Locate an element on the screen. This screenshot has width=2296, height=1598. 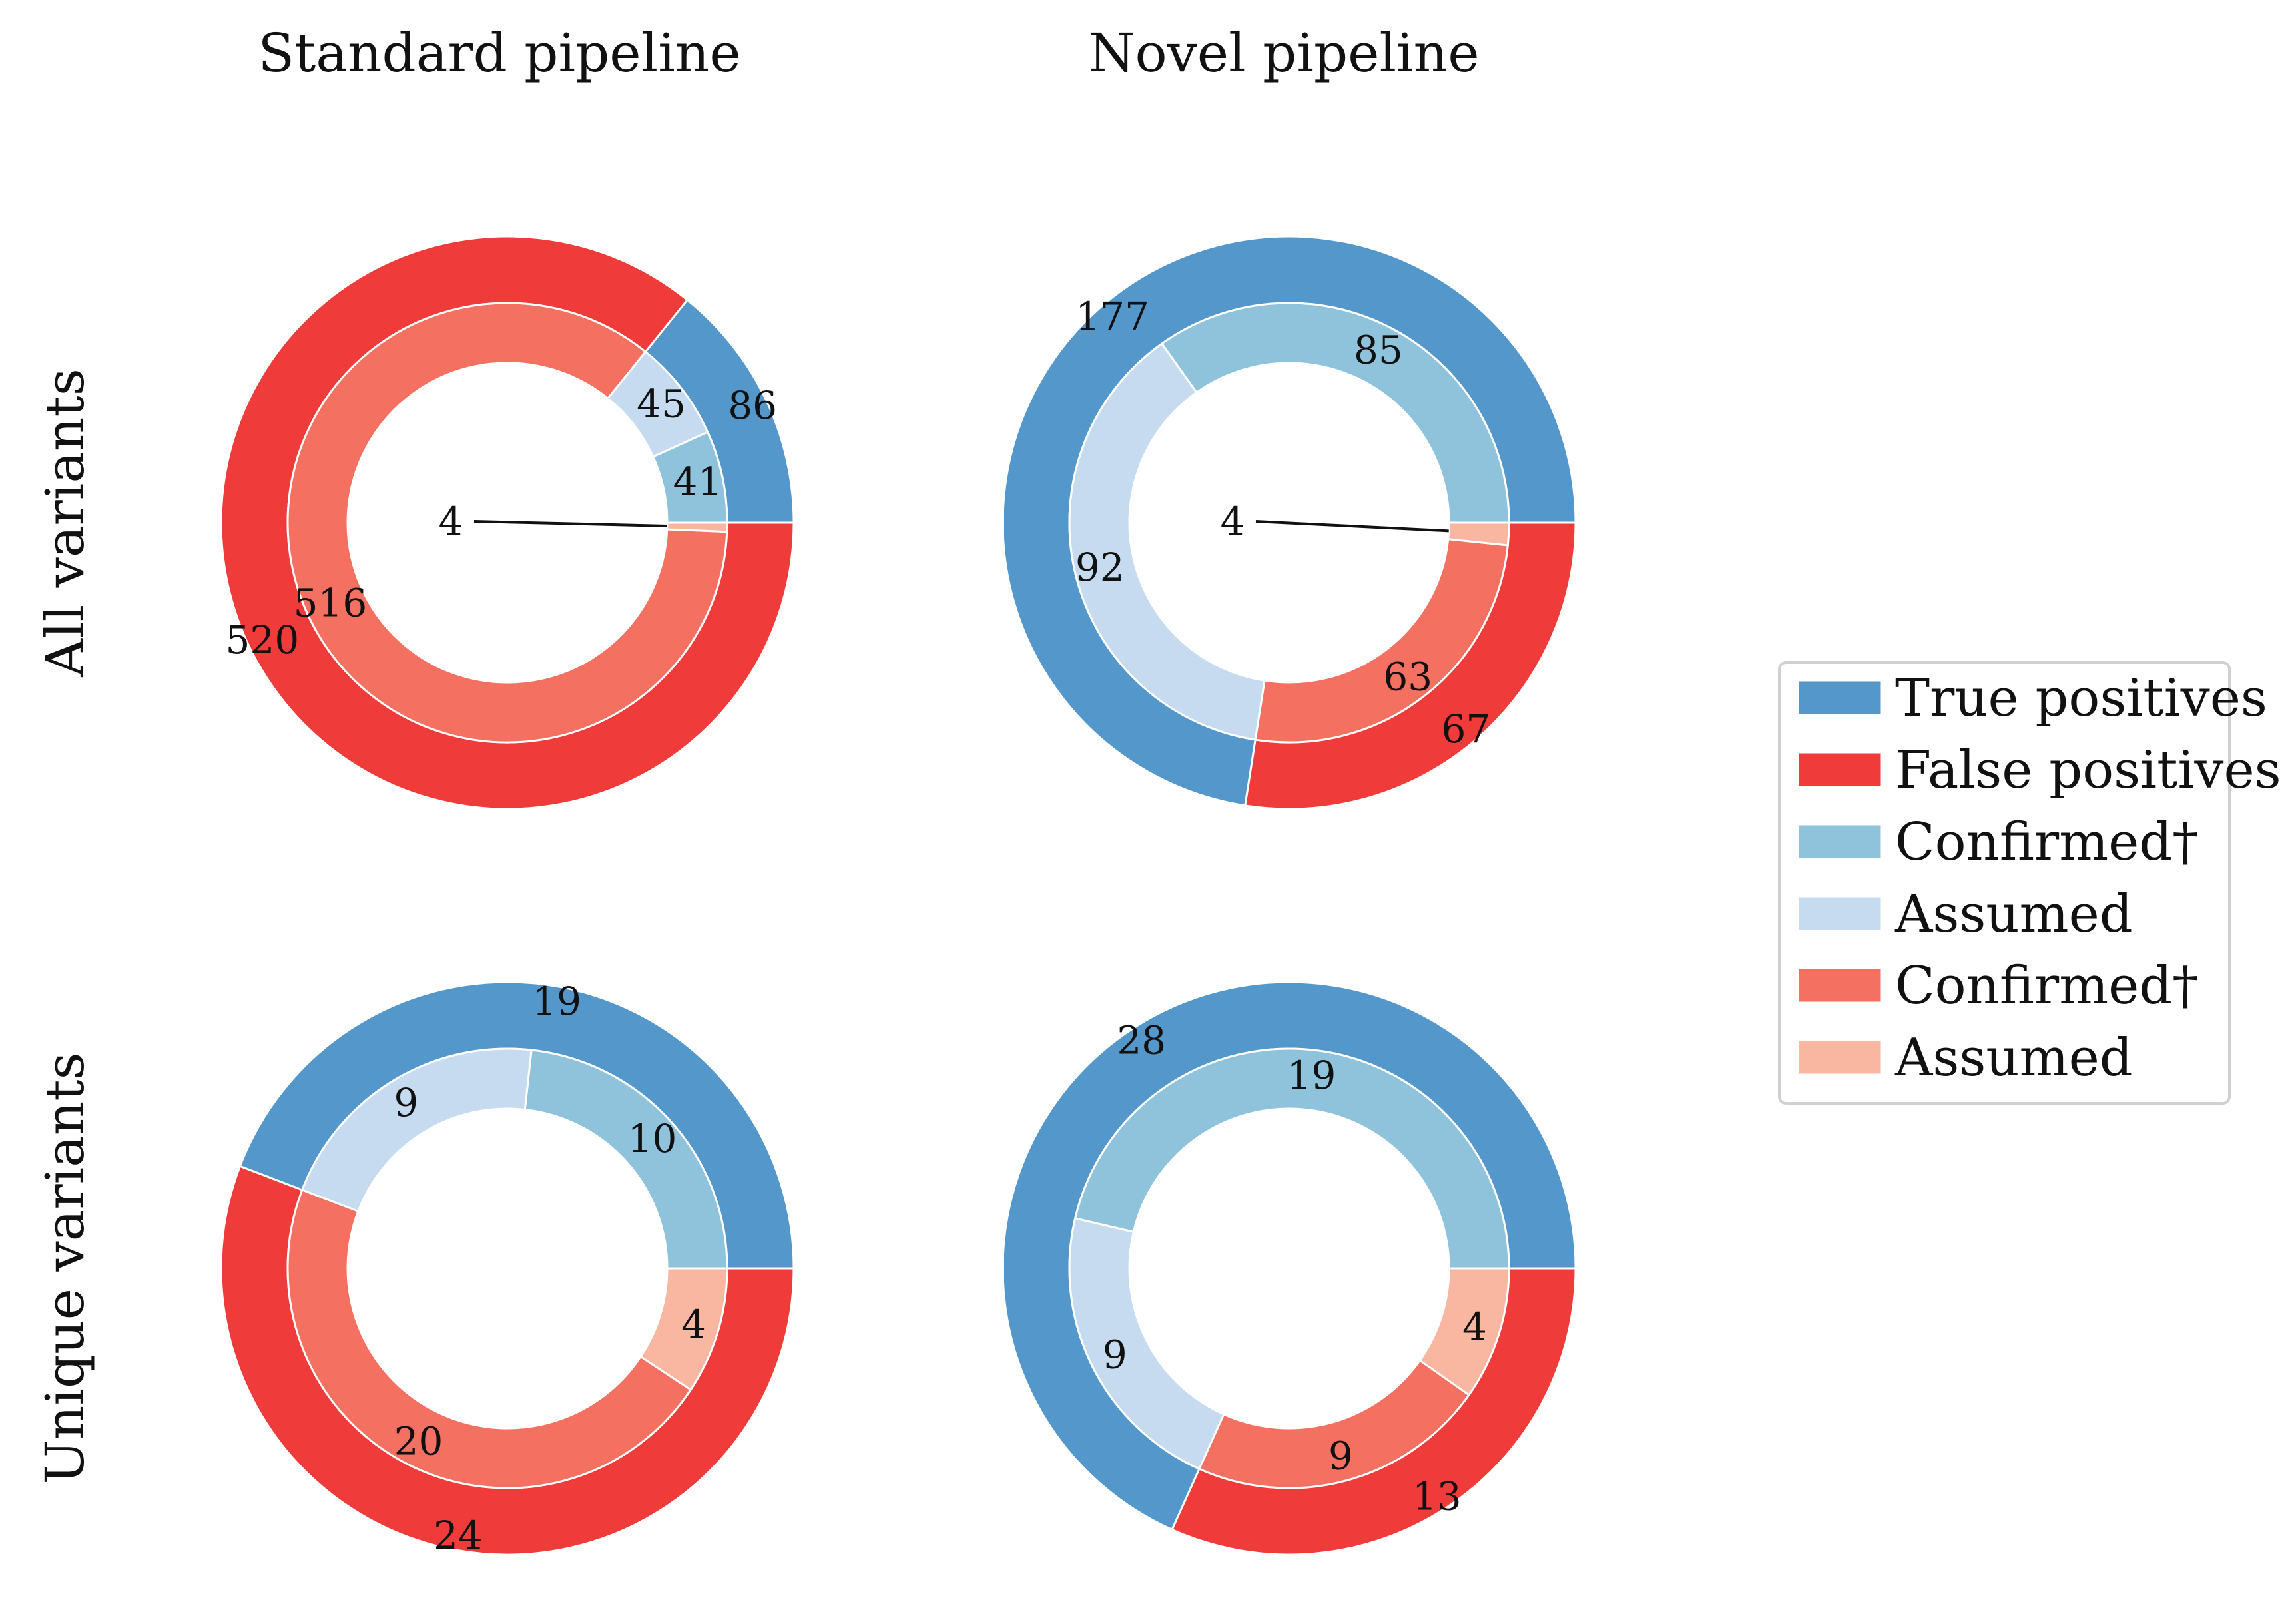
inner-value-label-2: 20 is located at coordinates (419, 1441).